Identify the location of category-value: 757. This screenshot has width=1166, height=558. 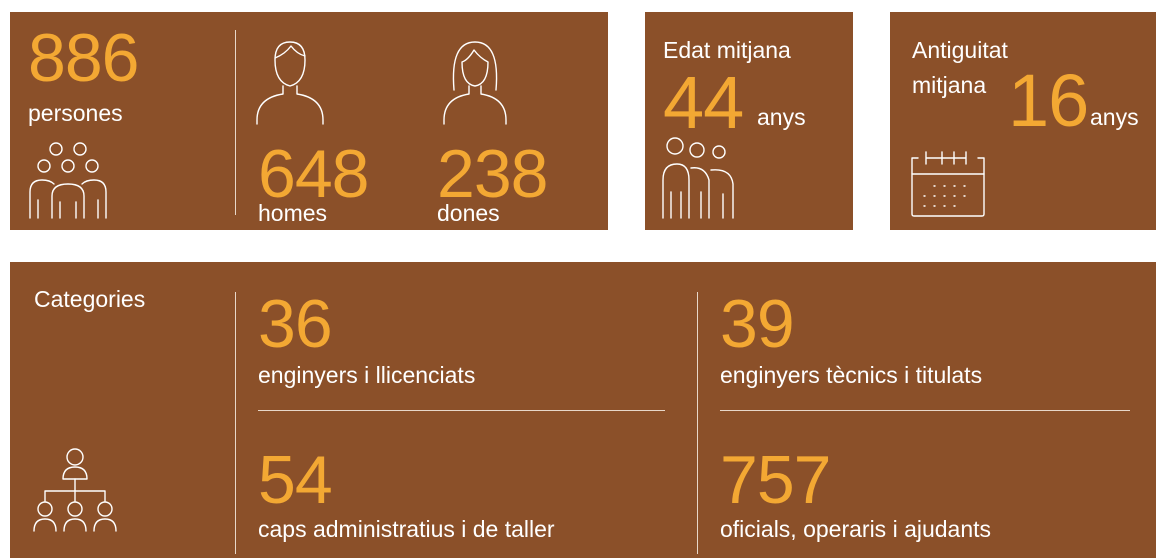
(775, 480).